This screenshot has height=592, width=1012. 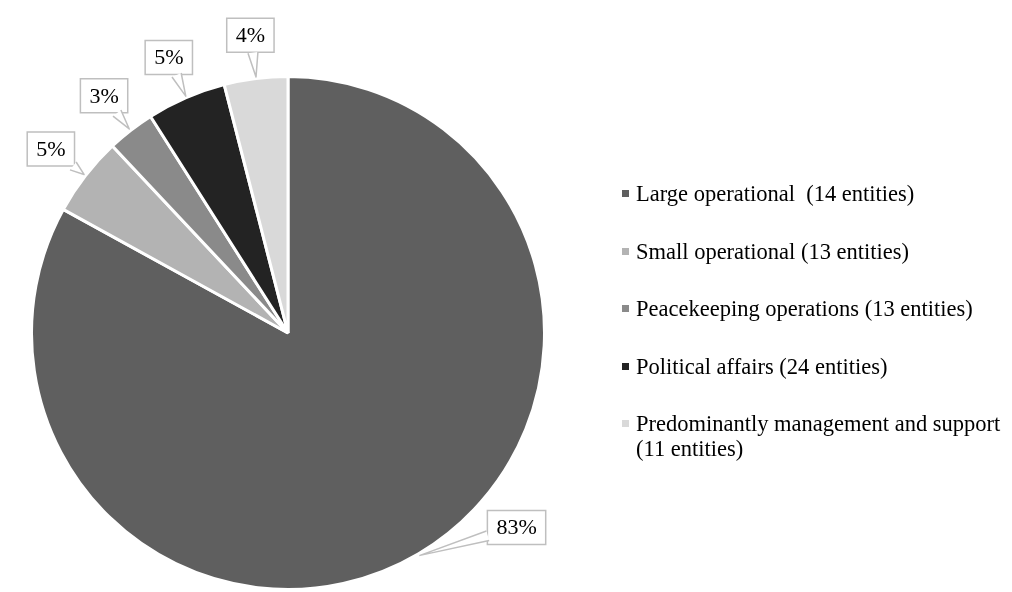 What do you see at coordinates (762, 366) in the screenshot?
I see `legend-label: Political affairs (24 entities)` at bounding box center [762, 366].